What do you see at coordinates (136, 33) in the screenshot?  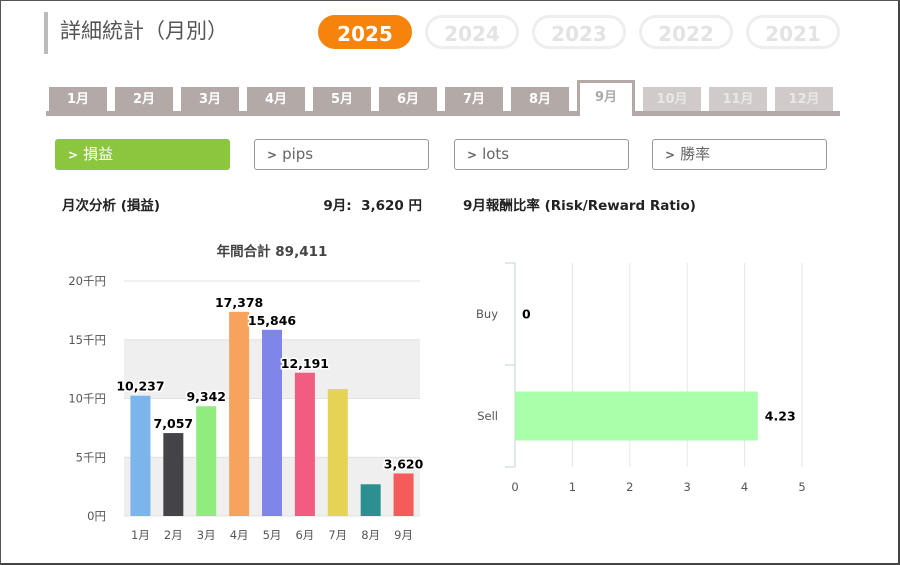 I see `page-title: 詳細統計（月別）` at bounding box center [136, 33].